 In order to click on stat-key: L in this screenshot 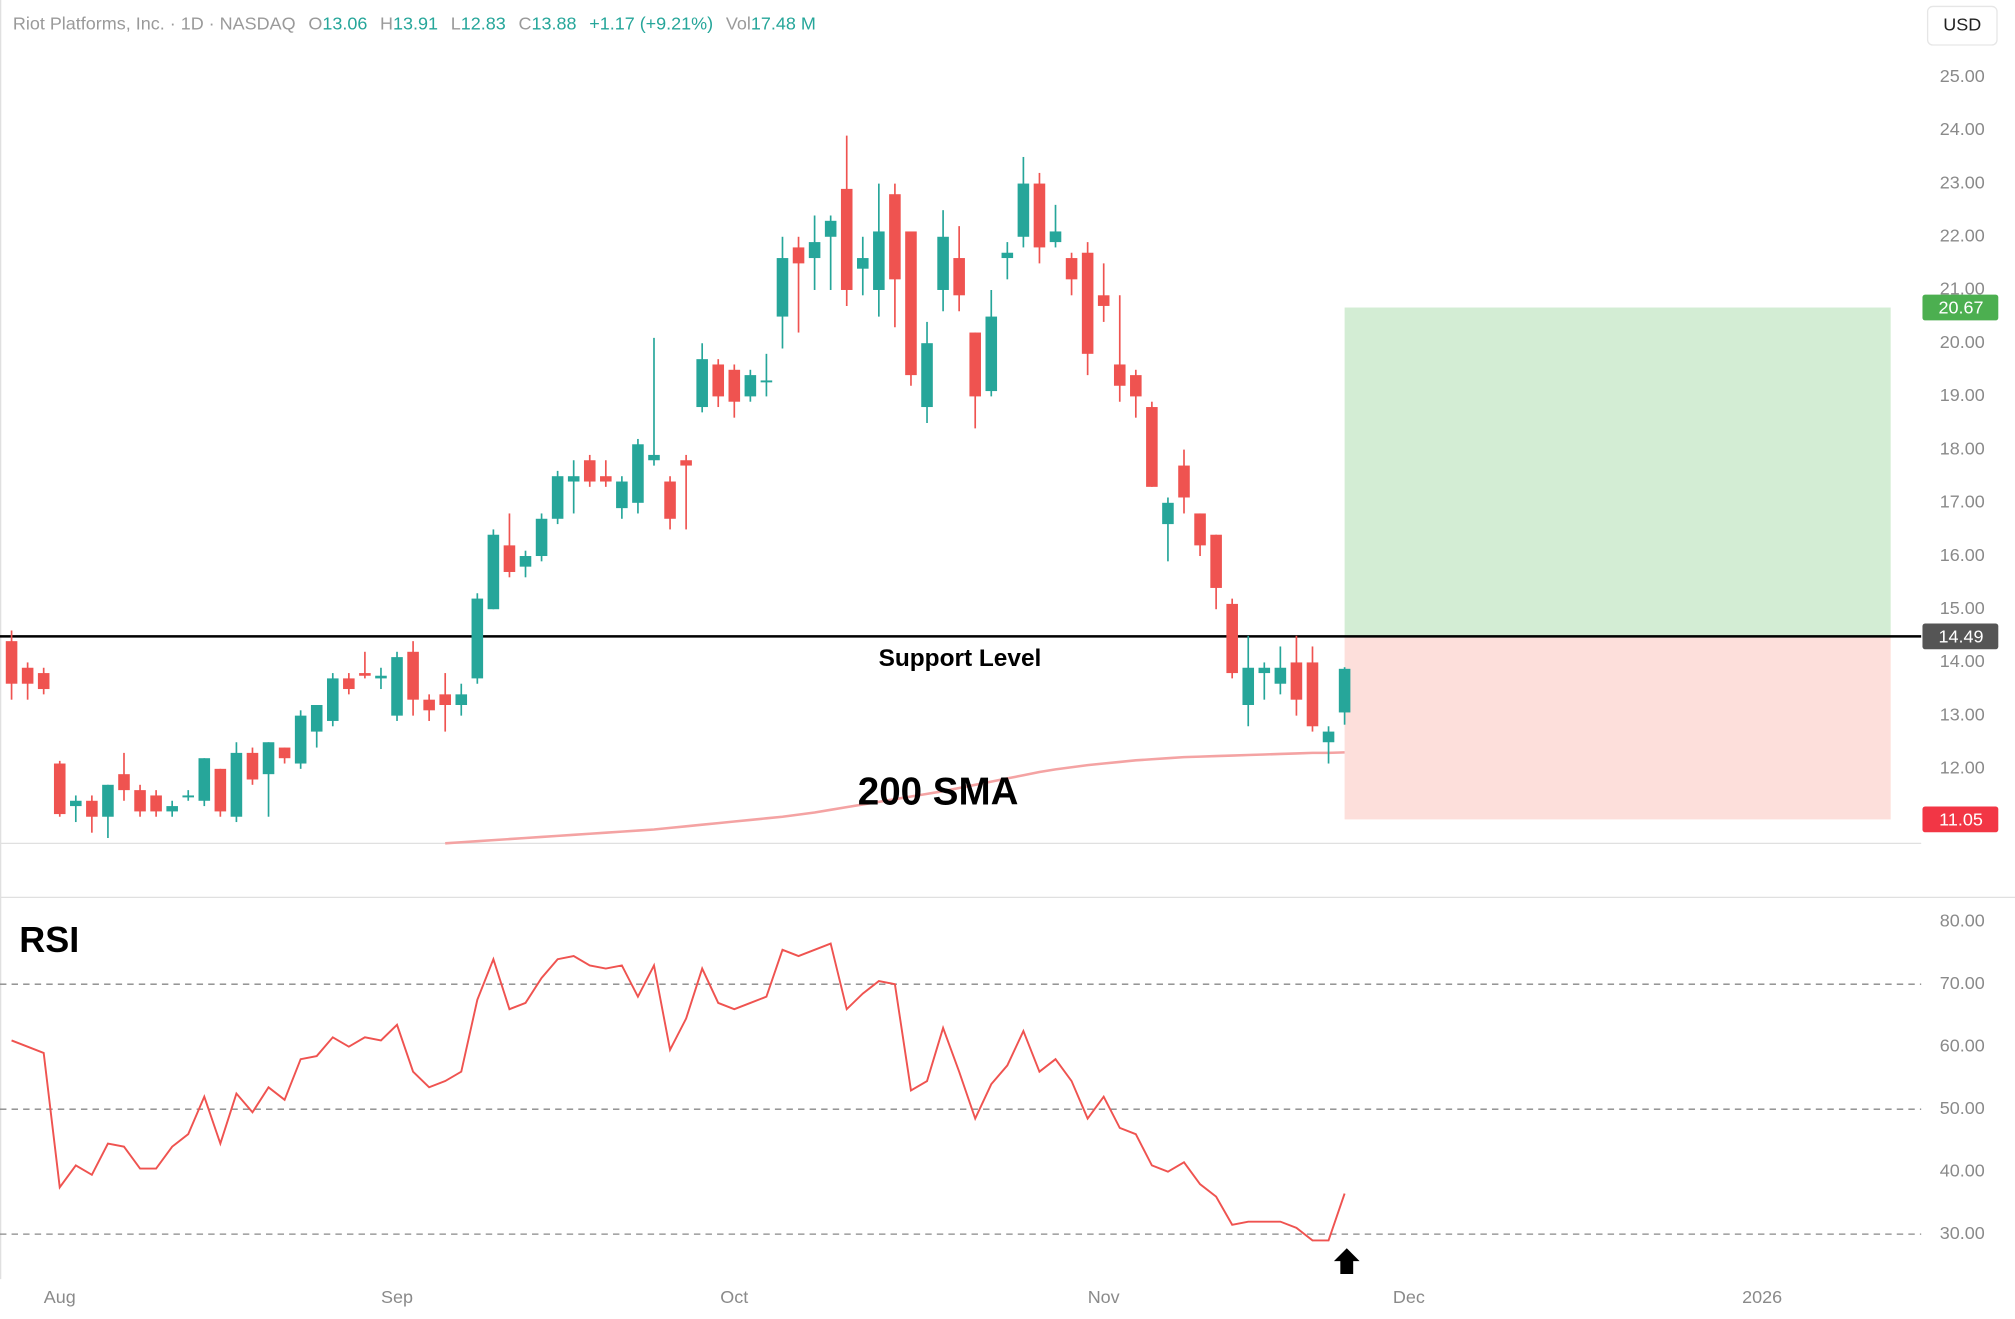, I will do `click(456, 23)`.